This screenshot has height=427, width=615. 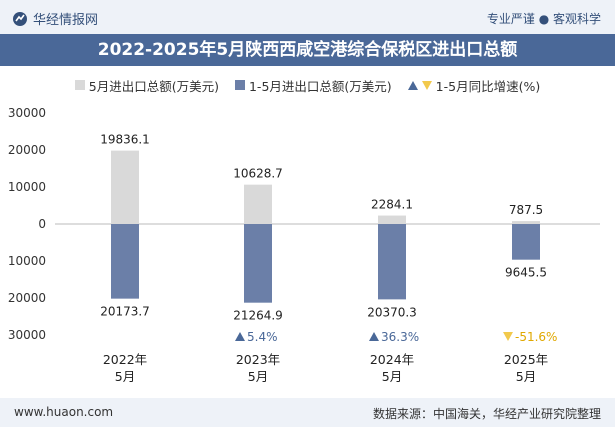 I want to click on chart-title: 2022-2025年5月陕西西咸空港综合保税区进出口总额, so click(x=307, y=50).